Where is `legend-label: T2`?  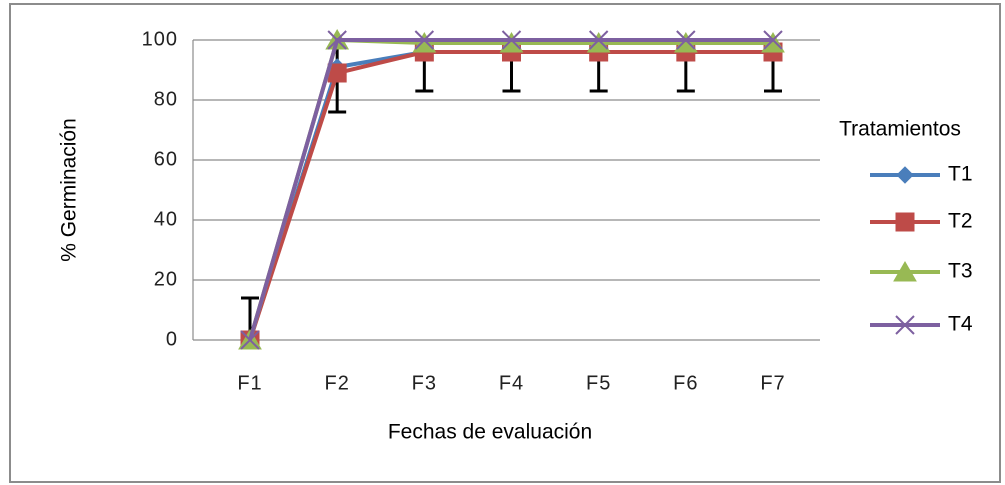
legend-label: T2 is located at coordinates (960, 221).